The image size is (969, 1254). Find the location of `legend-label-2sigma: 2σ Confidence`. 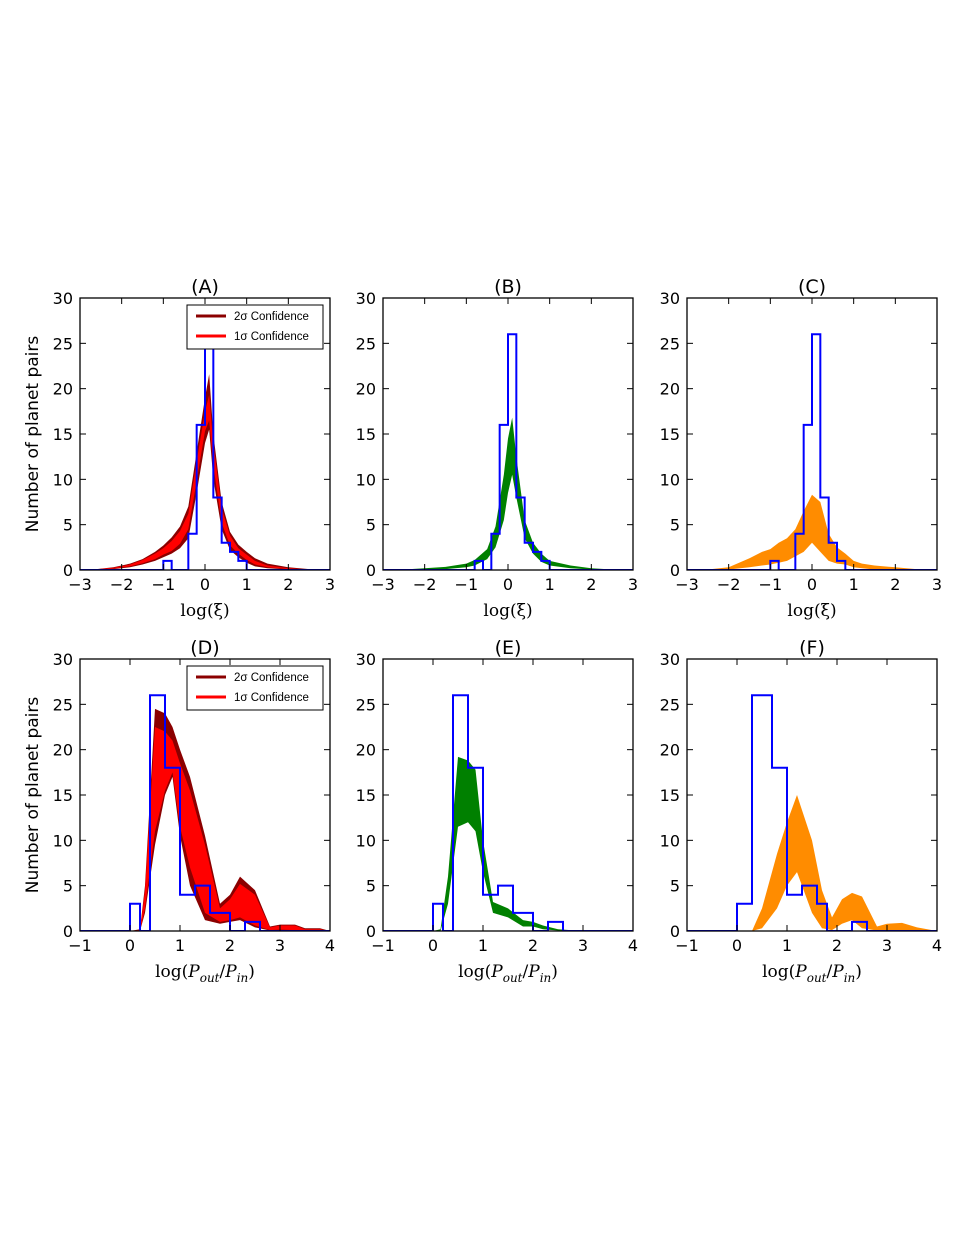

legend-label-2sigma: 2σ Confidence is located at coordinates (271, 678).